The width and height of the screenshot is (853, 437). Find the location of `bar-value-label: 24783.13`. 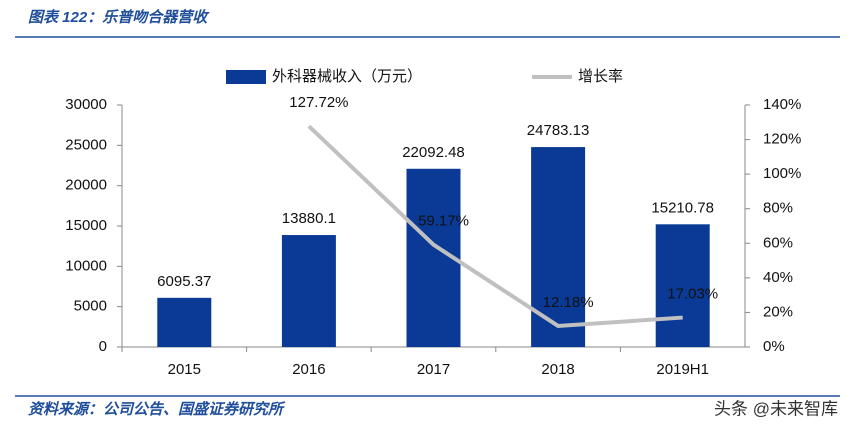

bar-value-label: 24783.13 is located at coordinates (558, 130).